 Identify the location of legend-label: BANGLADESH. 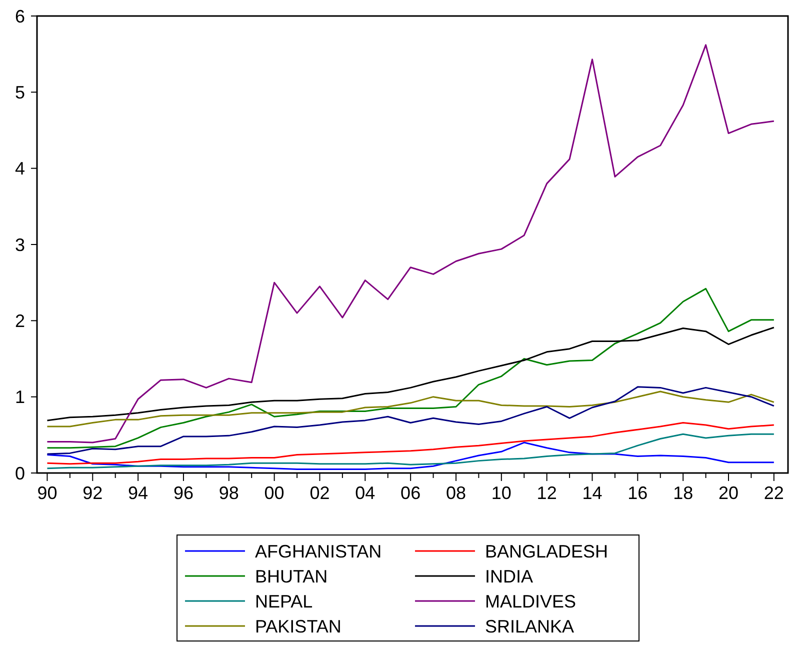
(546, 551).